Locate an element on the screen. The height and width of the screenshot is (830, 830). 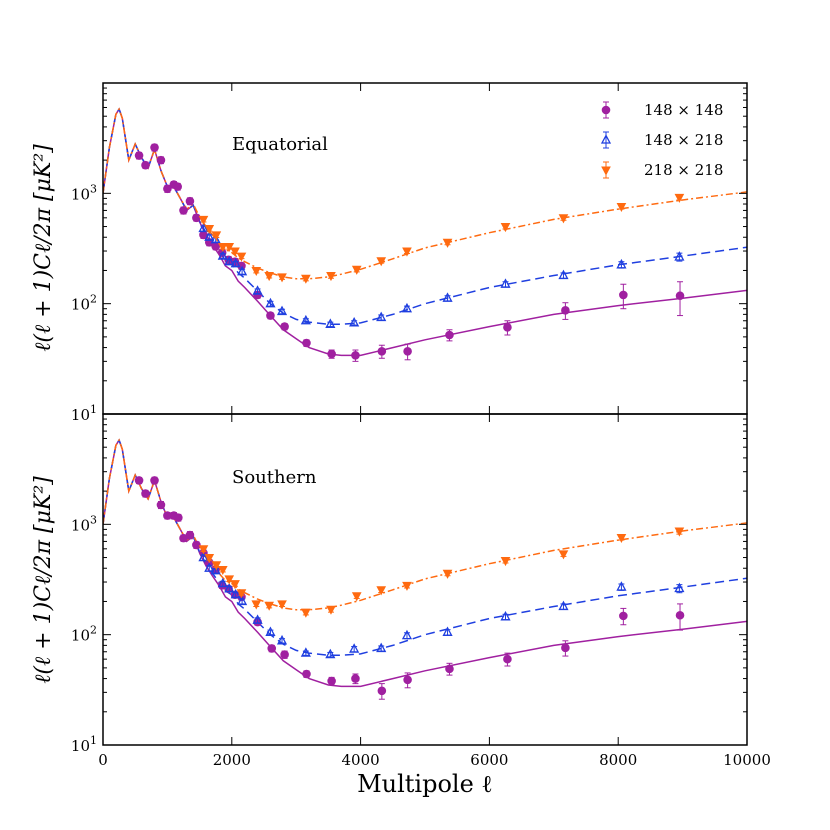
x-tick-label: 2000 is located at coordinates (232, 760).